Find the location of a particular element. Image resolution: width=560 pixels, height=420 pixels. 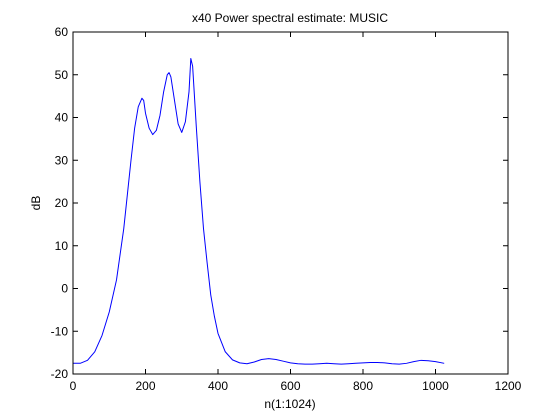

y-tick-label: -10 is located at coordinates (60, 331).